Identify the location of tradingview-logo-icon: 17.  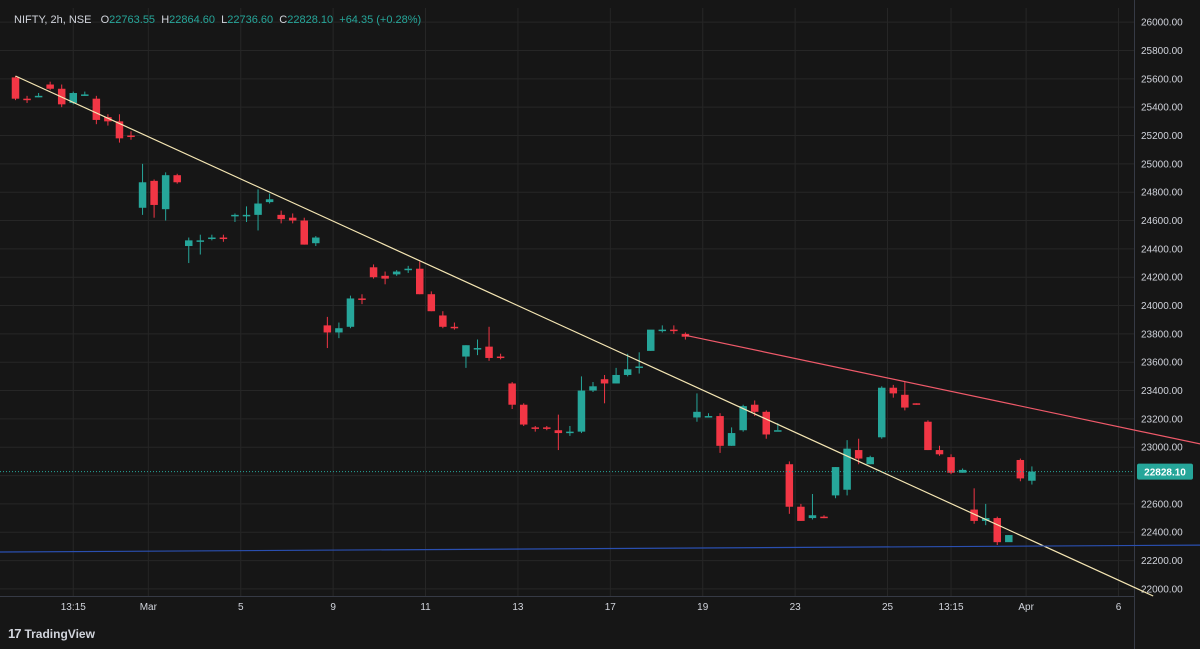
(15, 633).